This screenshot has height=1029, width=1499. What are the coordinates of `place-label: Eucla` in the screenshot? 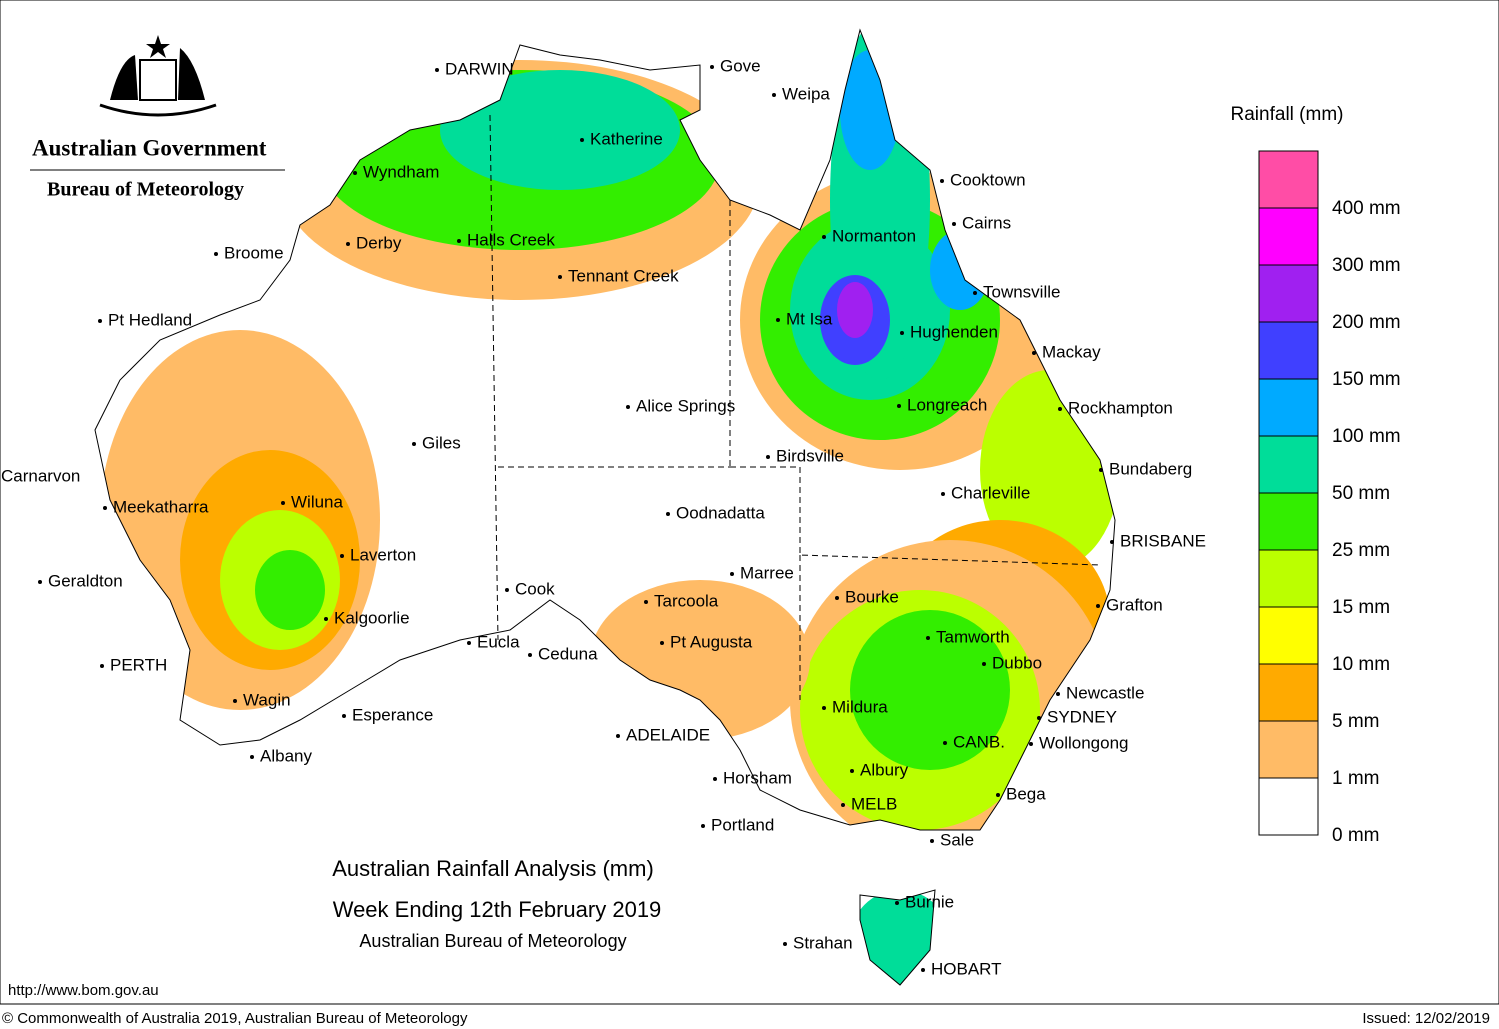 It's located at (498, 641).